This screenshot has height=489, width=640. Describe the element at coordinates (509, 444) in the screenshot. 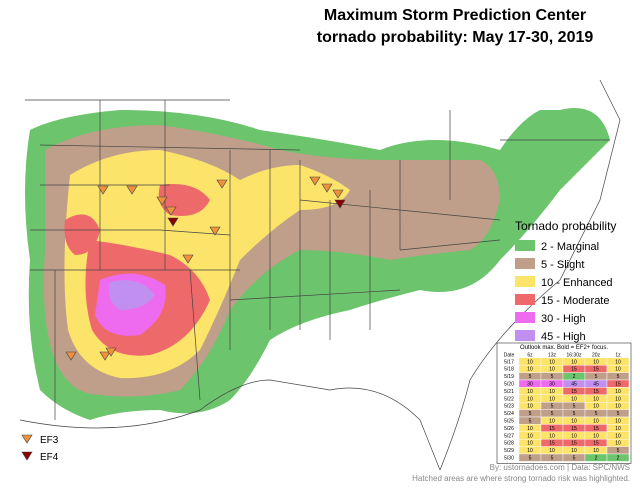

I see `table-cell-text: 5/28` at that location.